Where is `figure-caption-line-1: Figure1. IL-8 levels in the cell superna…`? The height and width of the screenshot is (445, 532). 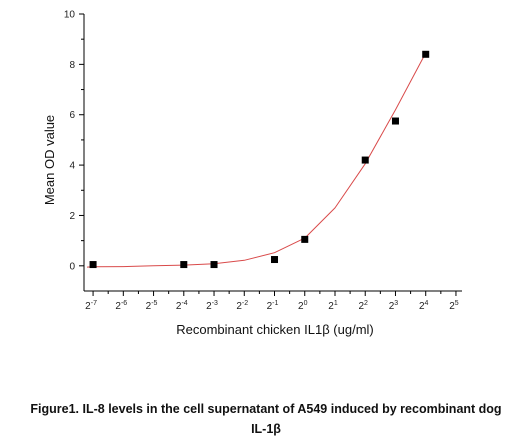 figure-caption-line-1: Figure1. IL-8 levels in the cell superna… is located at coordinates (266, 409).